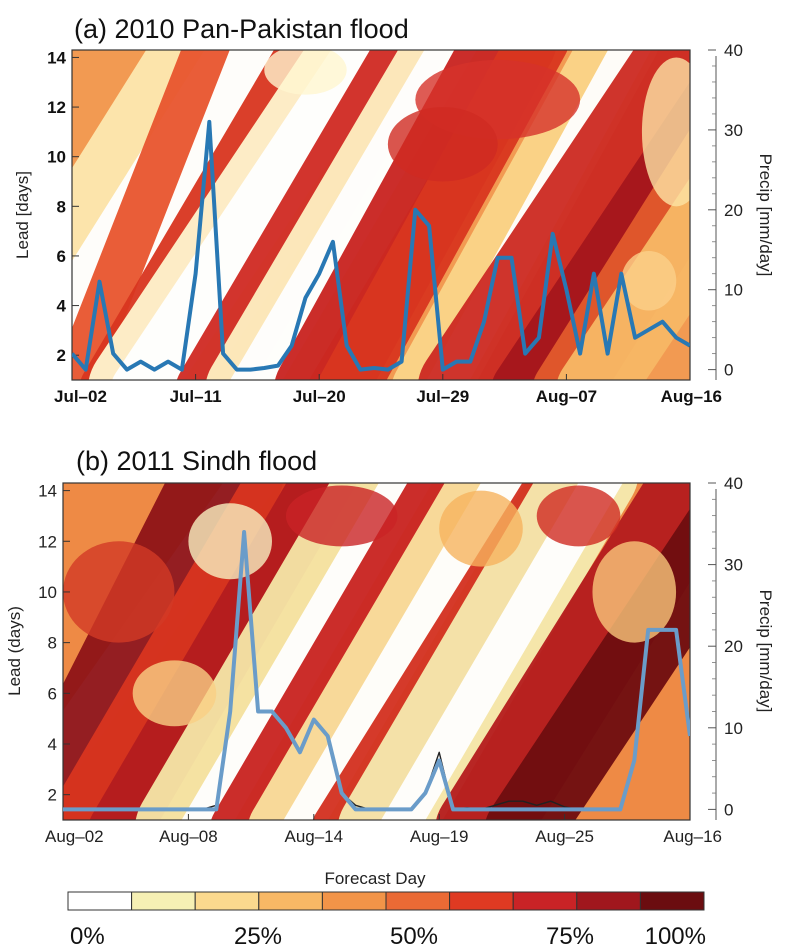 Image resolution: width=786 pixels, height=950 pixels. What do you see at coordinates (564, 836) in the screenshot?
I see `x-tick-label: Aug–25` at bounding box center [564, 836].